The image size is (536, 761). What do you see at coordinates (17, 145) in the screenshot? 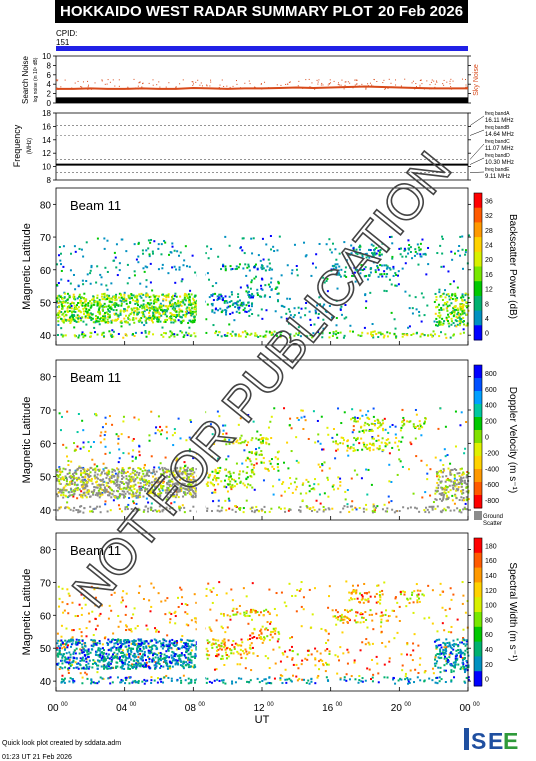
I see `freq-ylabel: Frequency` at bounding box center [17, 145].